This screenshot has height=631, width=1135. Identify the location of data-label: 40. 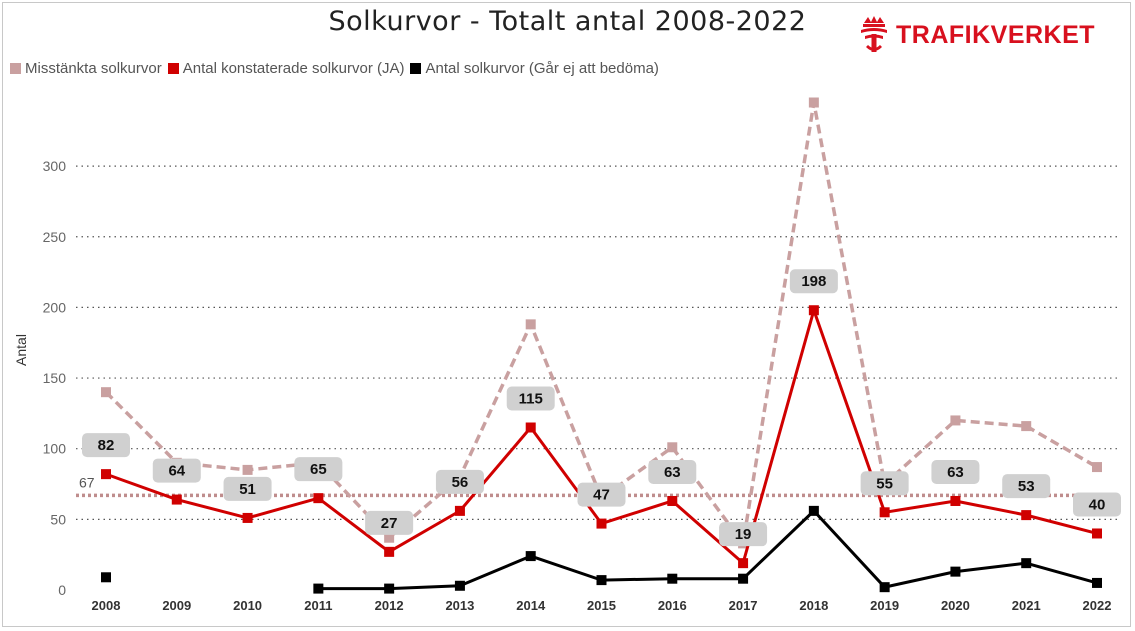
(1097, 504).